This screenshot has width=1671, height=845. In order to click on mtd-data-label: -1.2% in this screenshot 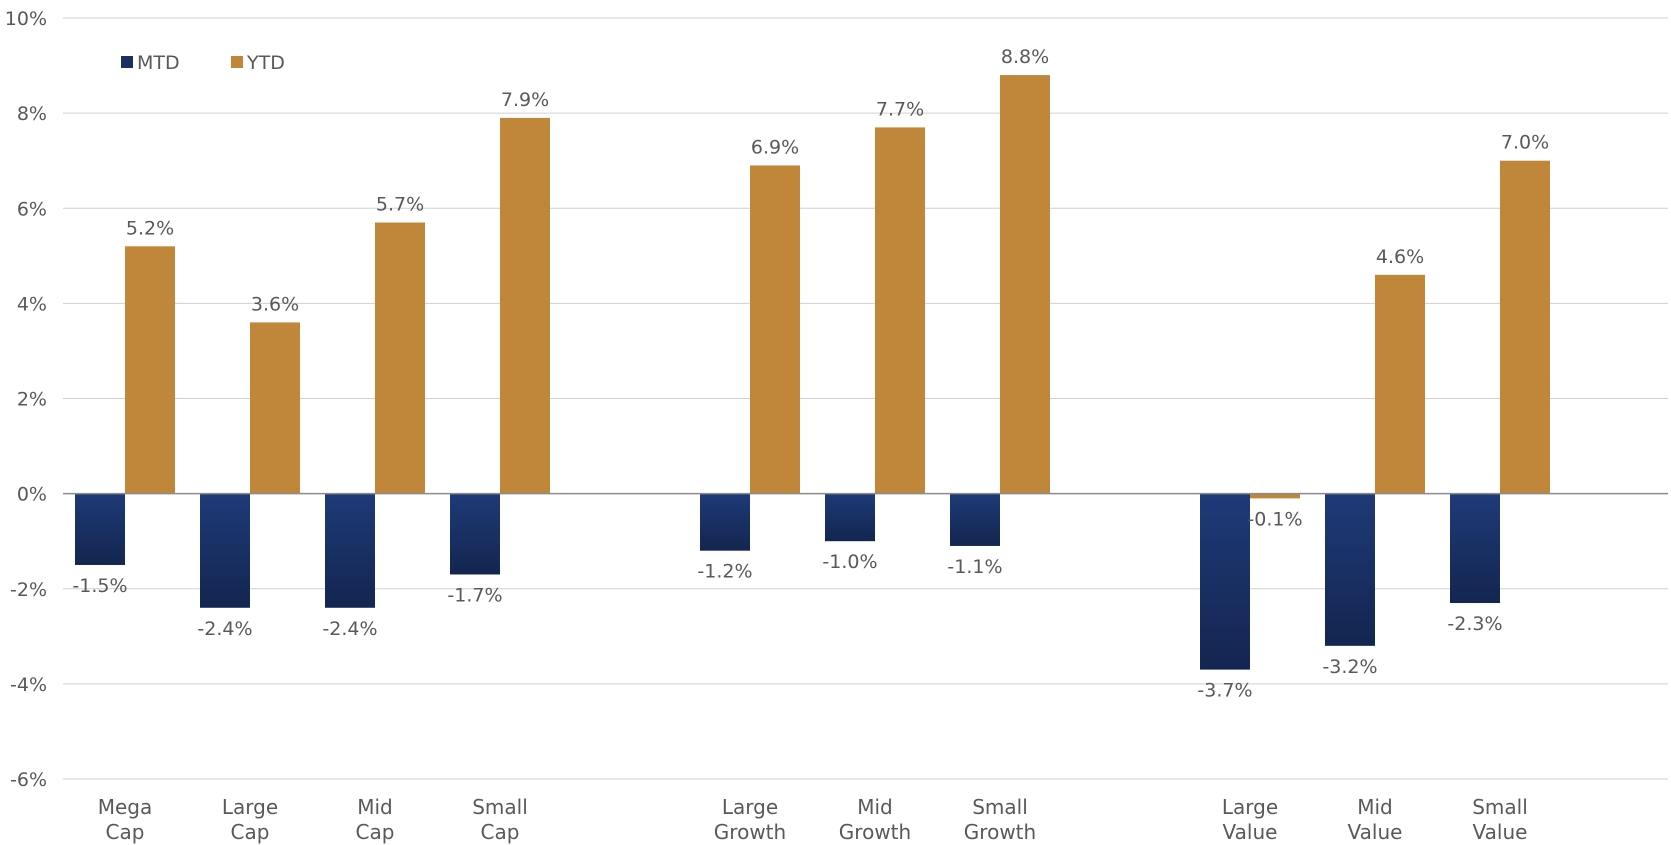, I will do `click(724, 572)`.